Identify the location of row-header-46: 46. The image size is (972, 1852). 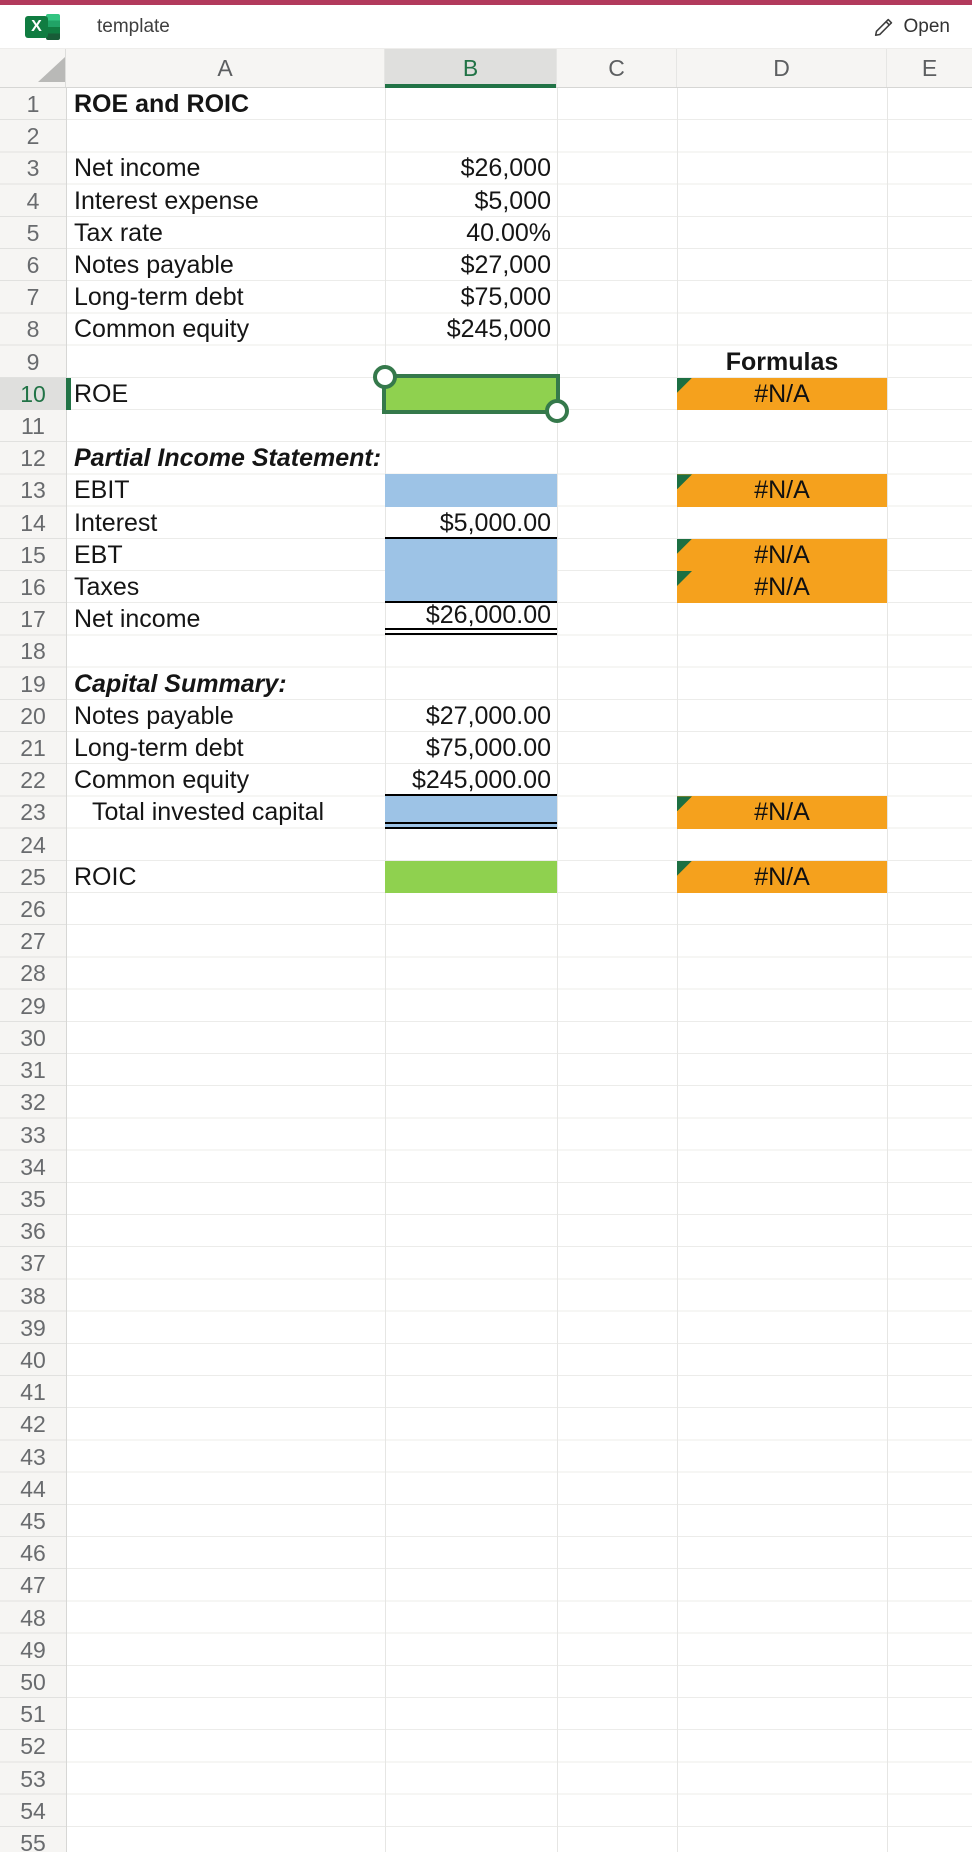
(33, 1553).